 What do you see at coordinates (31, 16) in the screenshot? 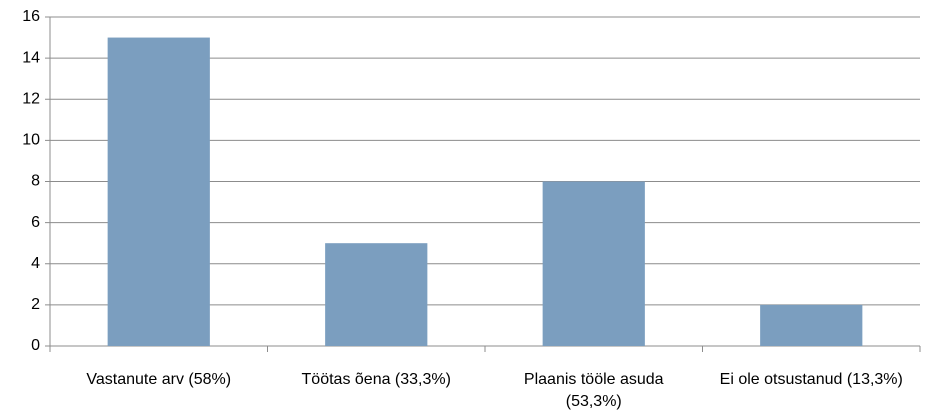
I see `y-tick-label: 16` at bounding box center [31, 16].